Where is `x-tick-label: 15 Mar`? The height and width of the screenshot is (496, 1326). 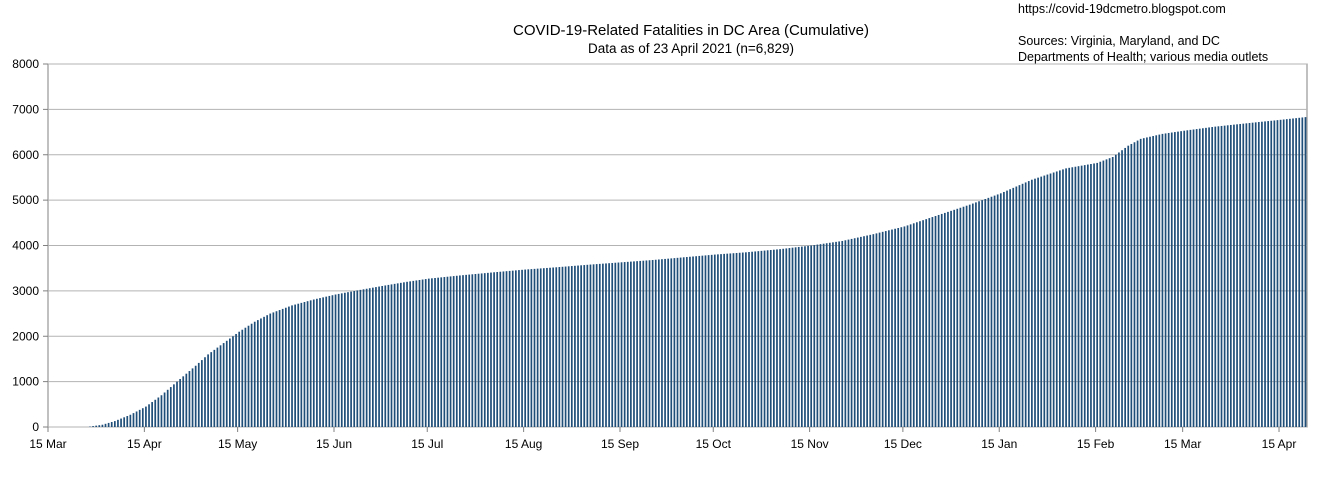
x-tick-label: 15 Mar is located at coordinates (47, 444).